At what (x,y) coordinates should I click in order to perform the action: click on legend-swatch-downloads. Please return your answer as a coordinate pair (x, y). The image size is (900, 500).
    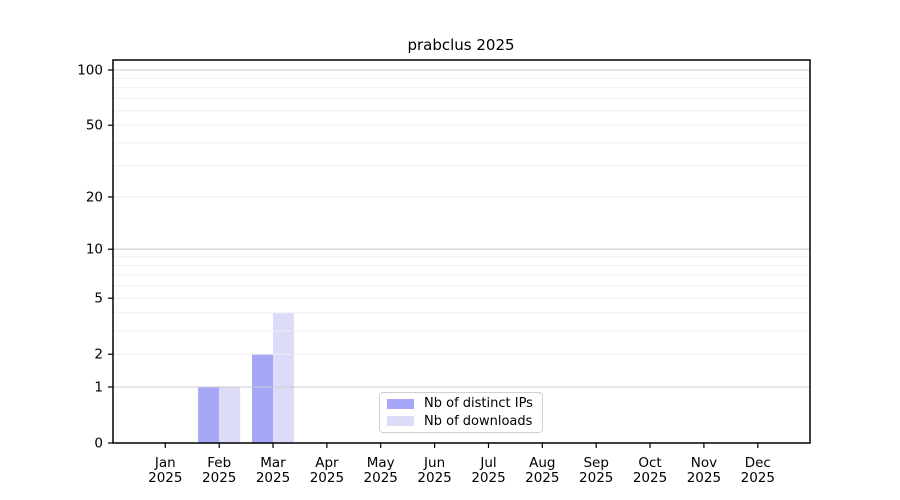
    Looking at the image, I should click on (400, 421).